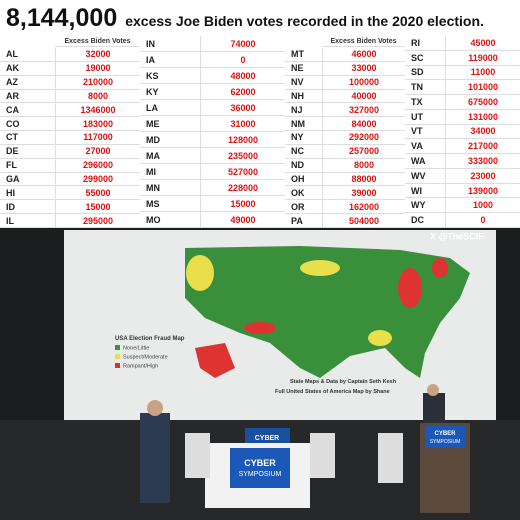  I want to click on state-cell: ND, so click(303, 166).